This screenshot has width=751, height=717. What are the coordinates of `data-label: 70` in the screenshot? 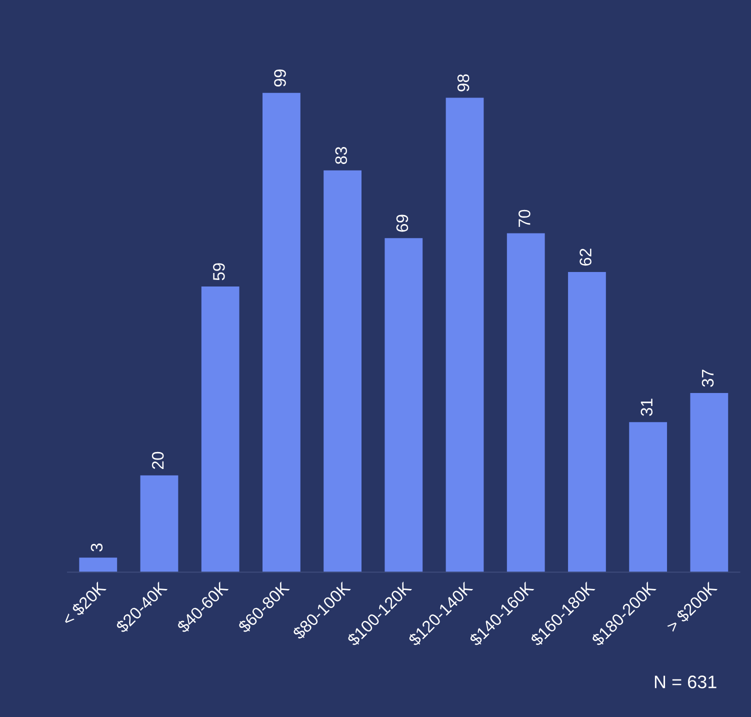 It's located at (524, 218).